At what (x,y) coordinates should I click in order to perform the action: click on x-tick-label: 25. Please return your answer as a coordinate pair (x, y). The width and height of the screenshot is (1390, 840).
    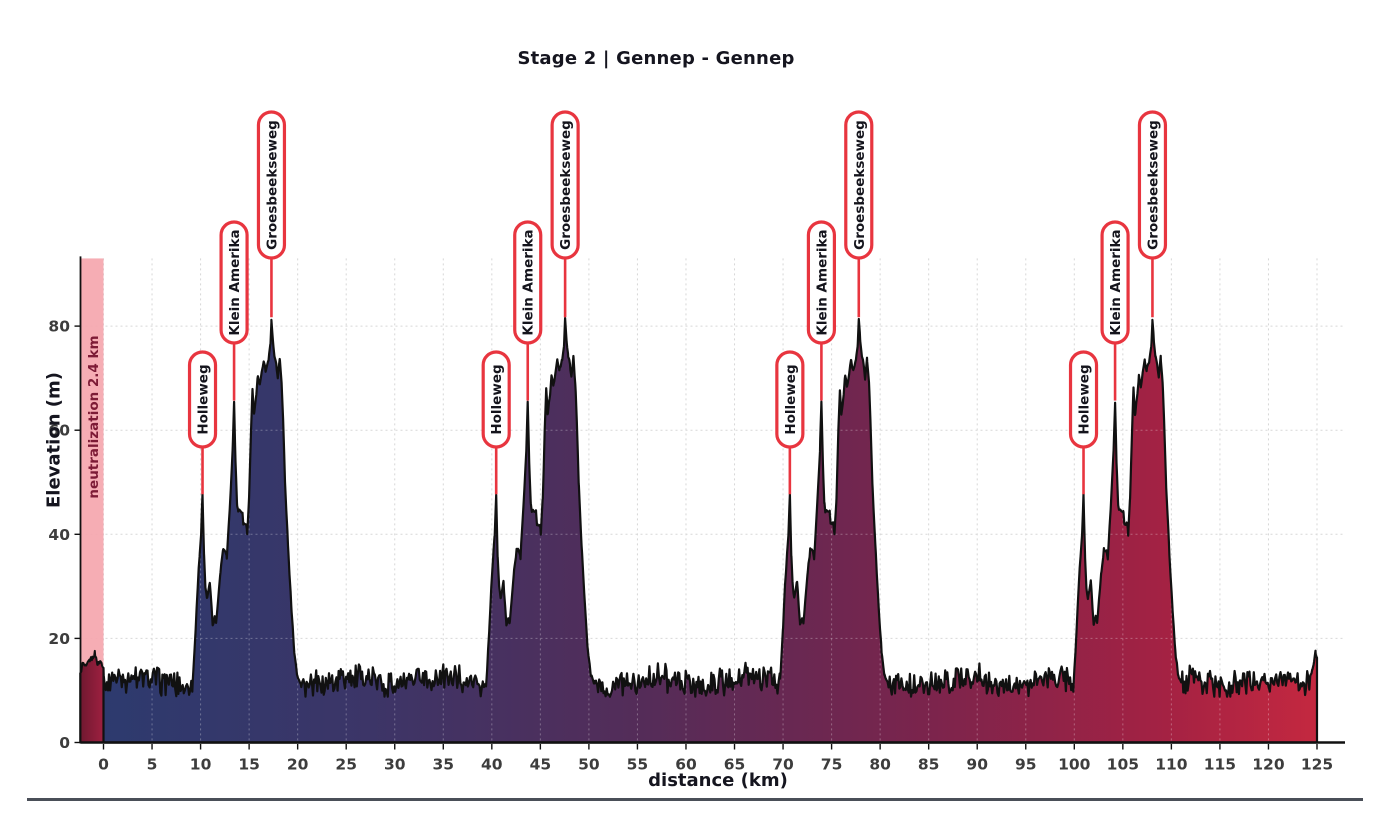
    Looking at the image, I should click on (346, 765).